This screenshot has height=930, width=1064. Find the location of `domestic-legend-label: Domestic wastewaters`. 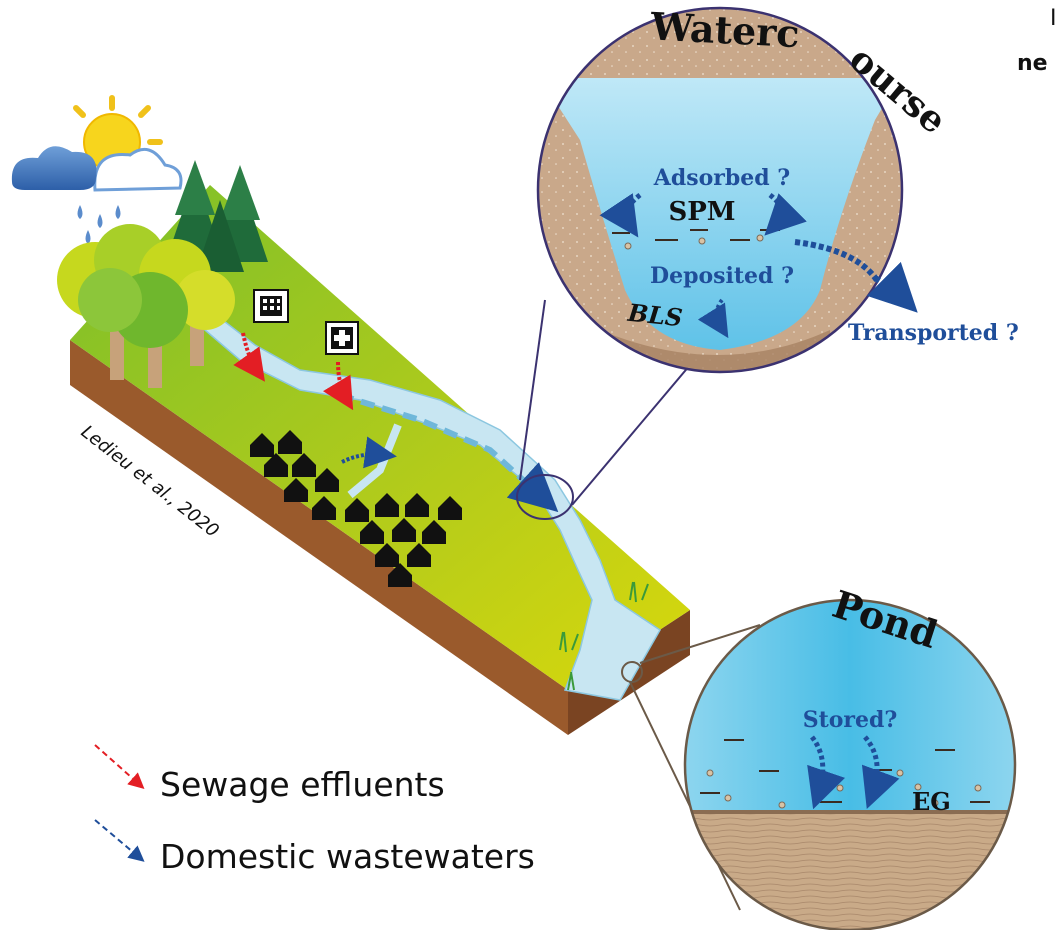

domestic-legend-label: Domestic wastewaters is located at coordinates (347, 856).